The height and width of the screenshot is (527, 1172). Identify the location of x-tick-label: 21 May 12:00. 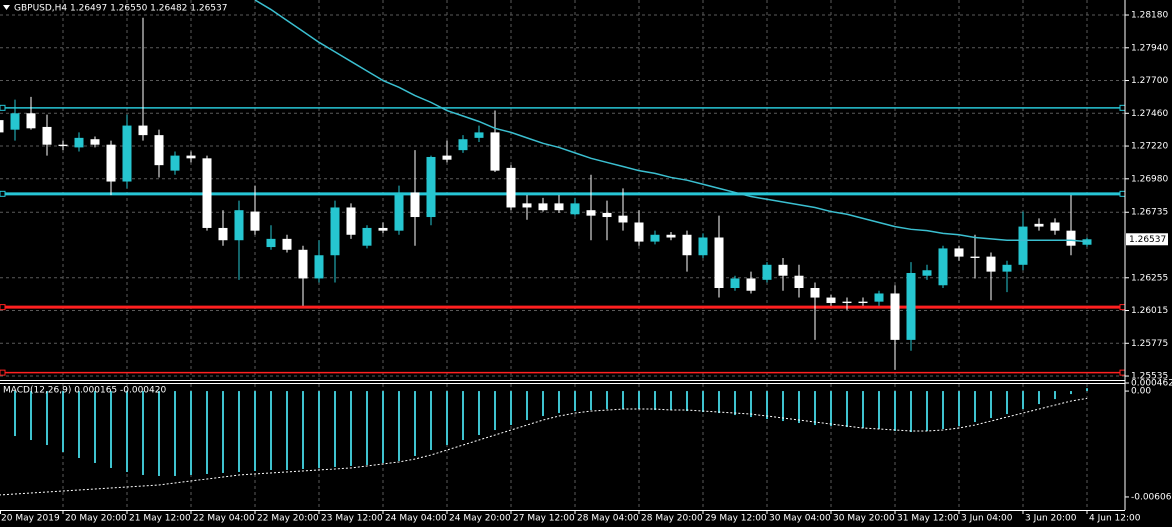
(160, 519).